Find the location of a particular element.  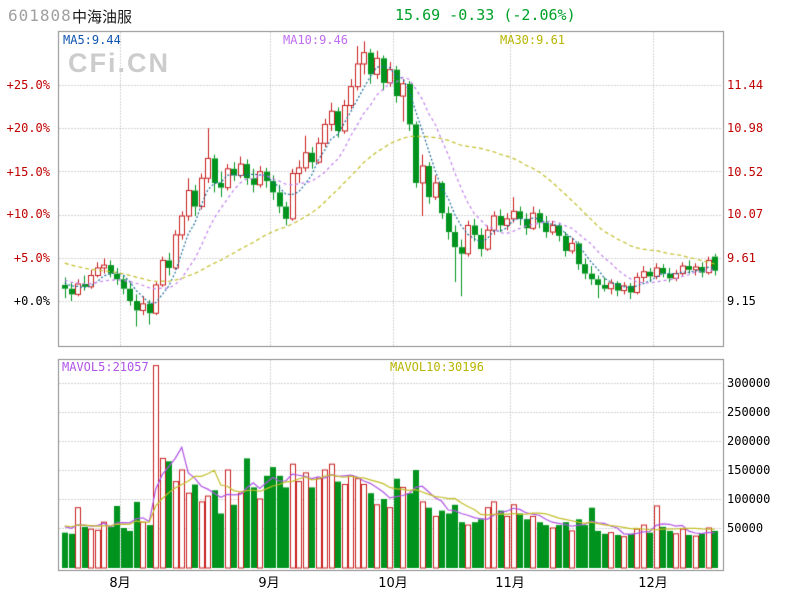

month-axis-label: 12月 is located at coordinates (653, 583).